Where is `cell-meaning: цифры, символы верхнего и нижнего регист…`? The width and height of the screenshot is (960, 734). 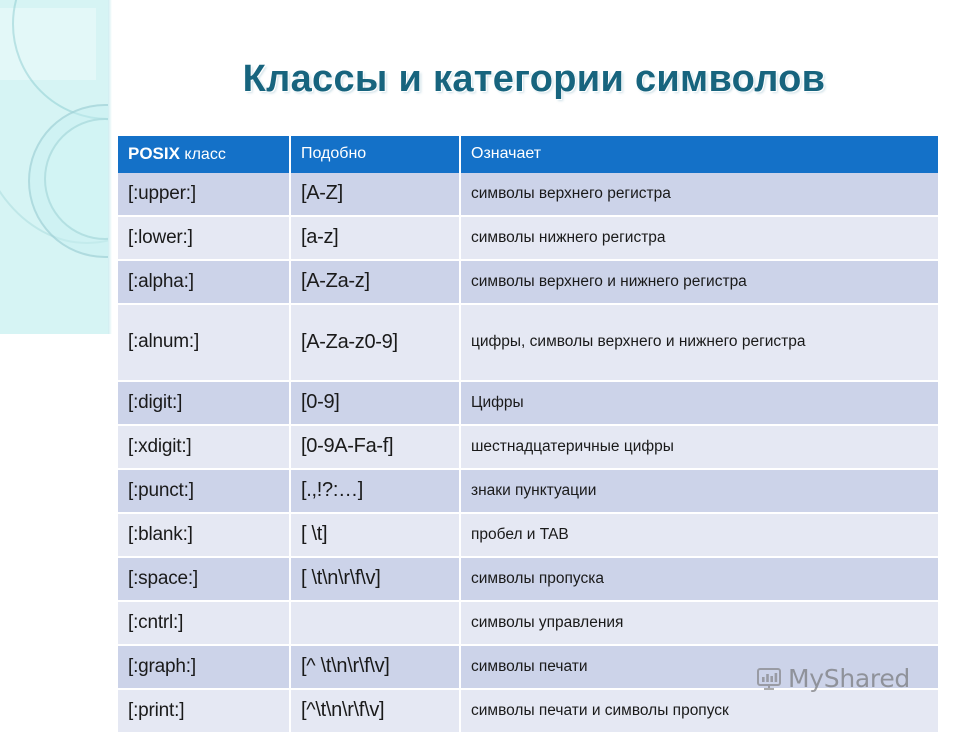 cell-meaning: цифры, символы верхнего и нижнего регист… is located at coordinates (699, 343).